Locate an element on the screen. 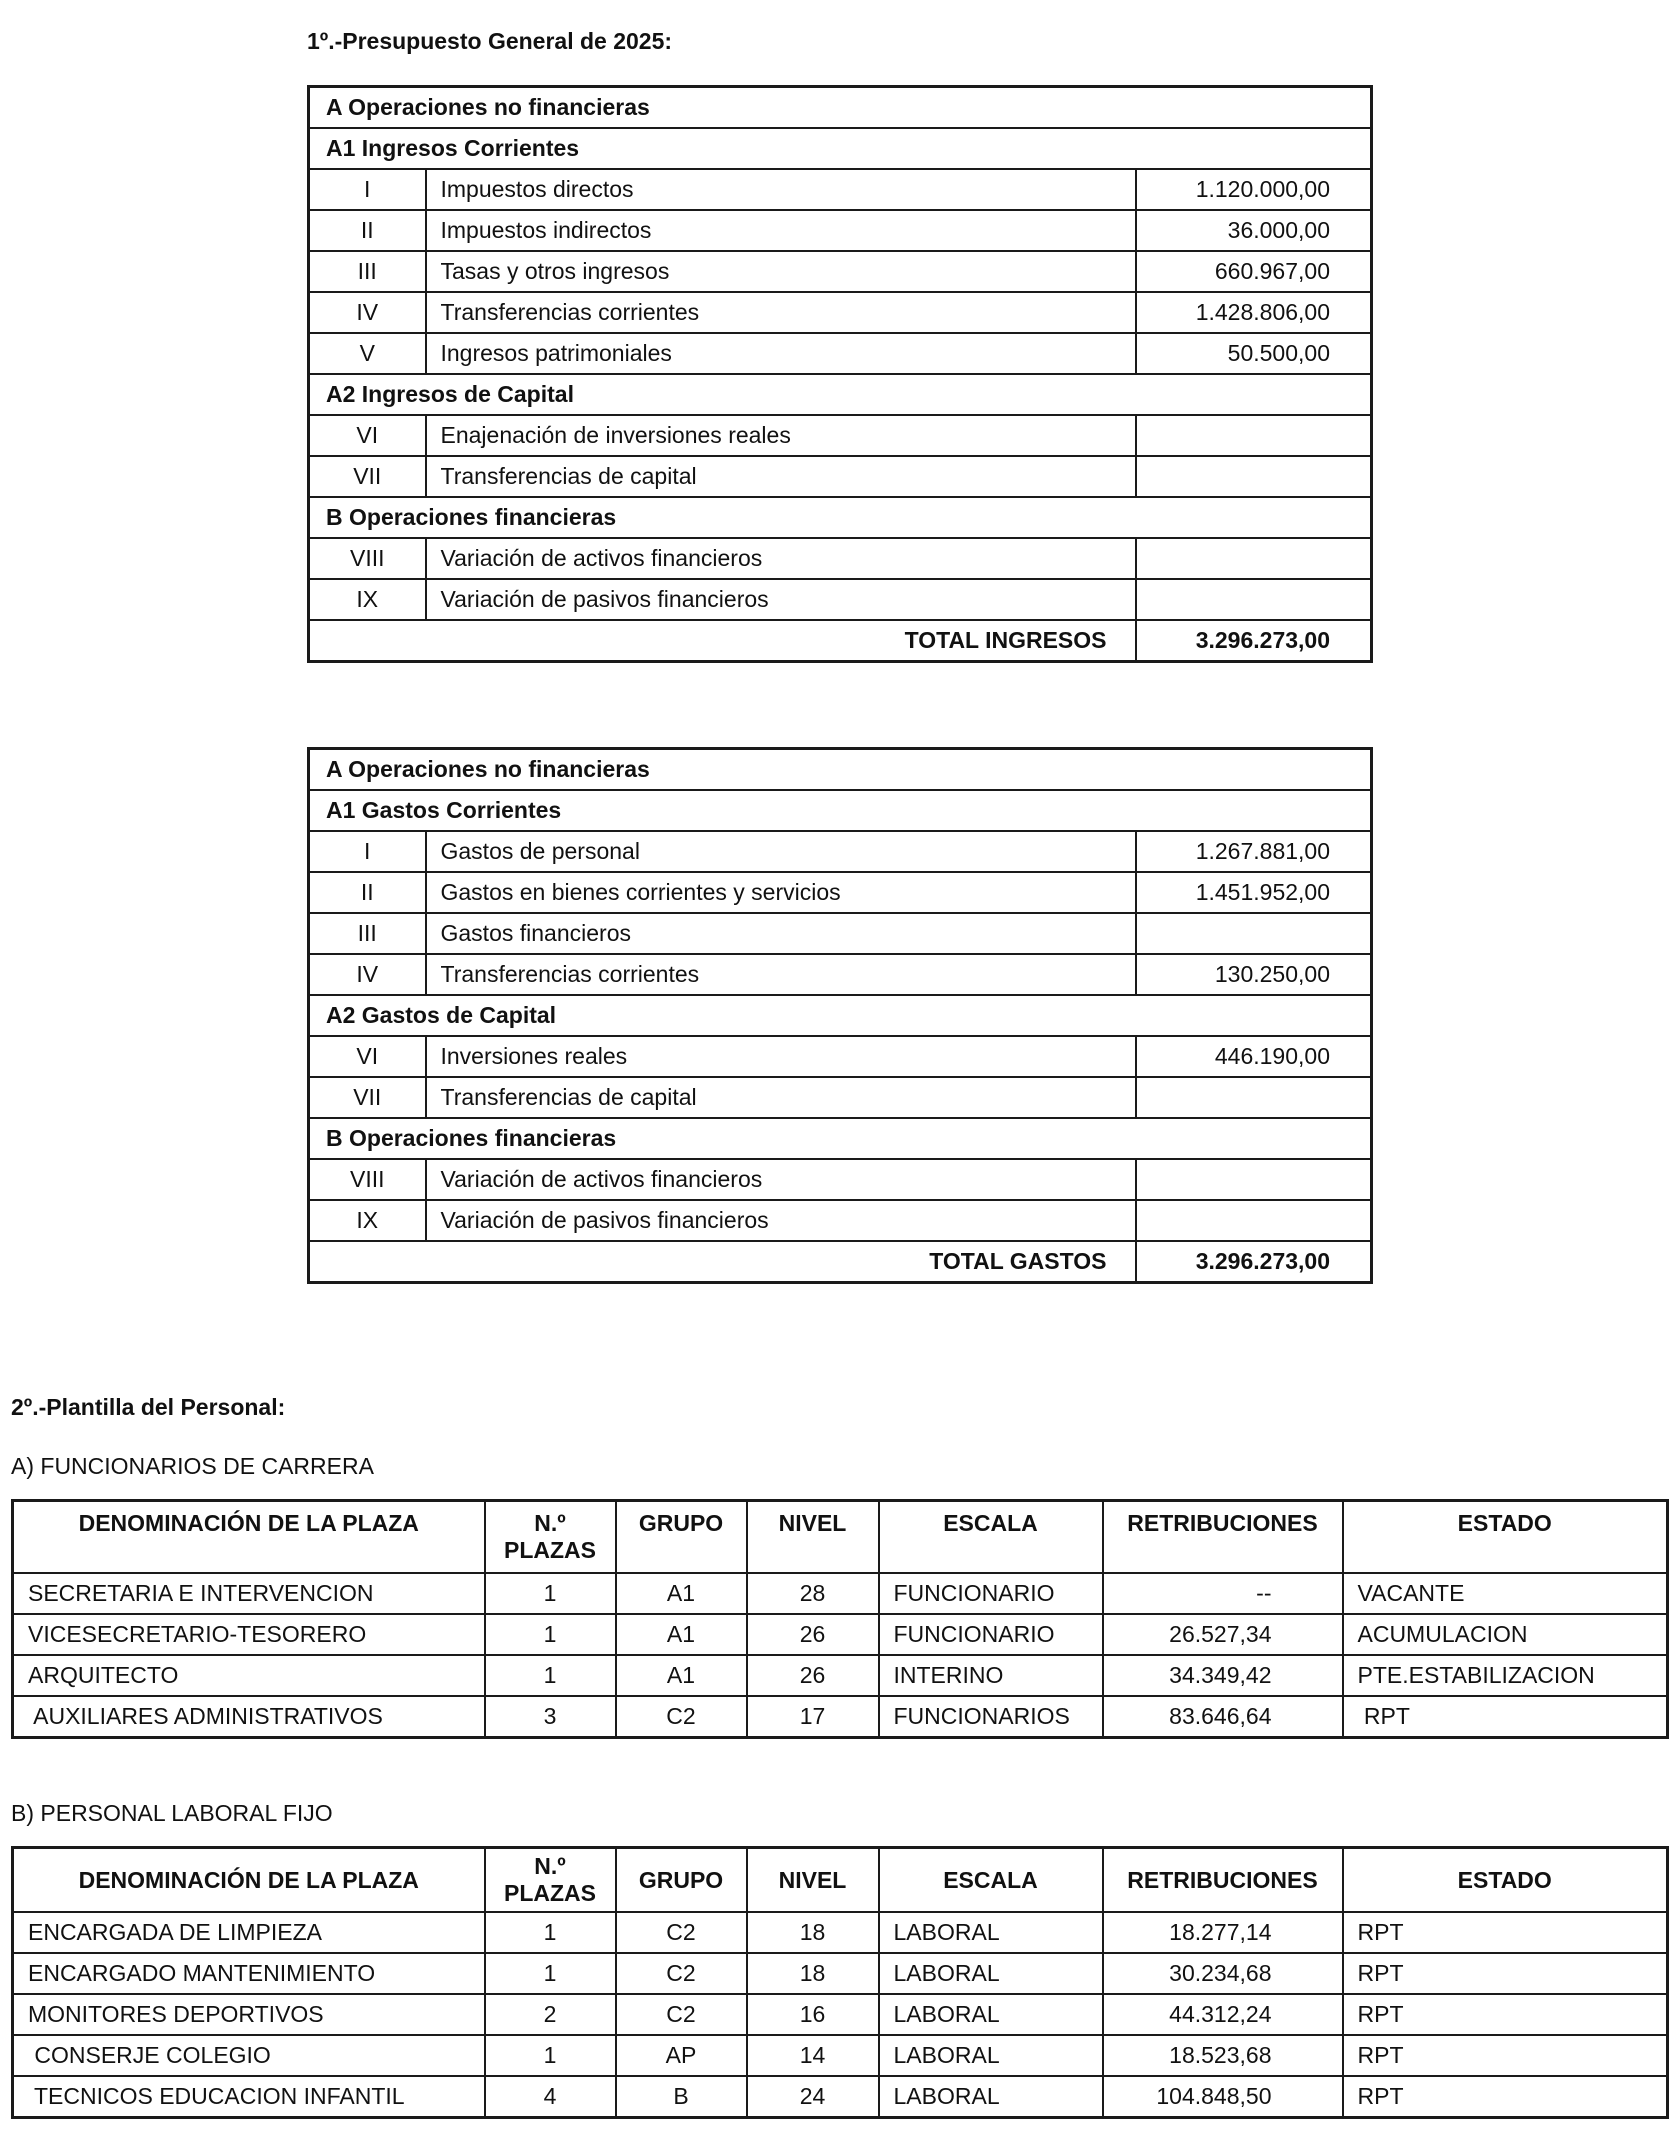 Image resolution: width=1680 pixels, height=2152 pixels. salary: 104.848,50 is located at coordinates (1222, 2097).